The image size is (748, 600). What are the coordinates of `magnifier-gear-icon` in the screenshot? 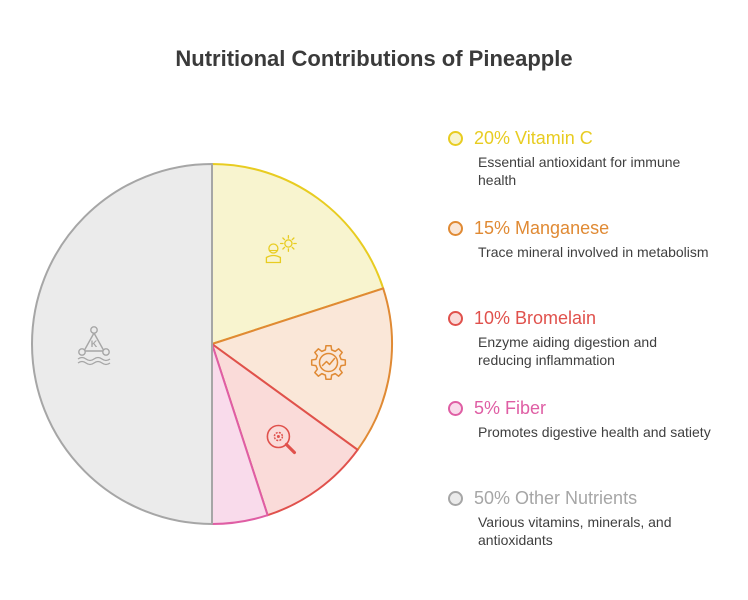 It's located at (281, 439).